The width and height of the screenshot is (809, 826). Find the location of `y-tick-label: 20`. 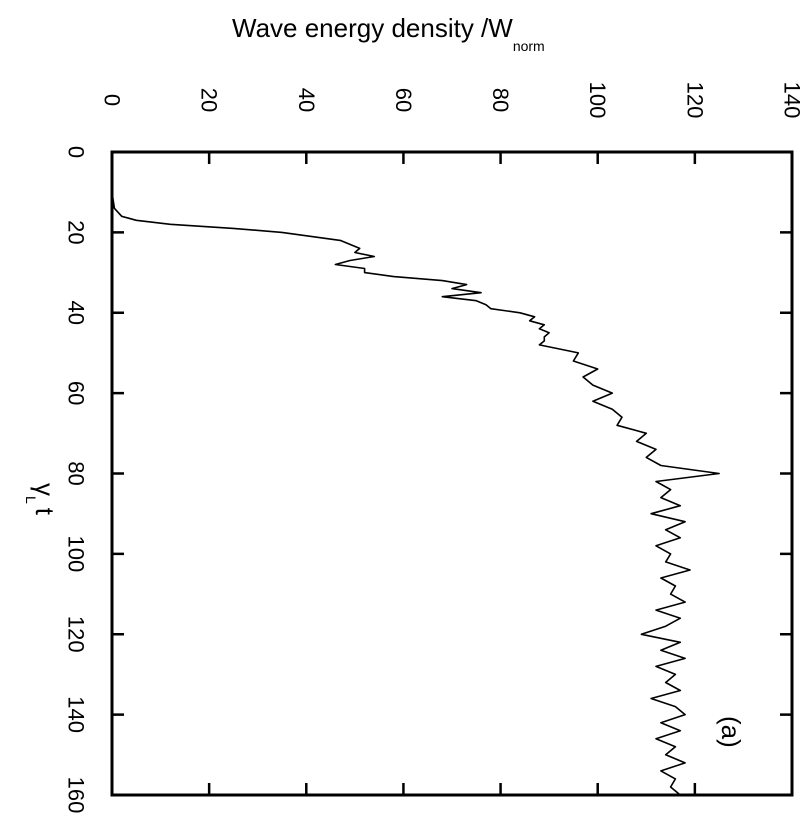

y-tick-label: 20 is located at coordinates (209, 100).